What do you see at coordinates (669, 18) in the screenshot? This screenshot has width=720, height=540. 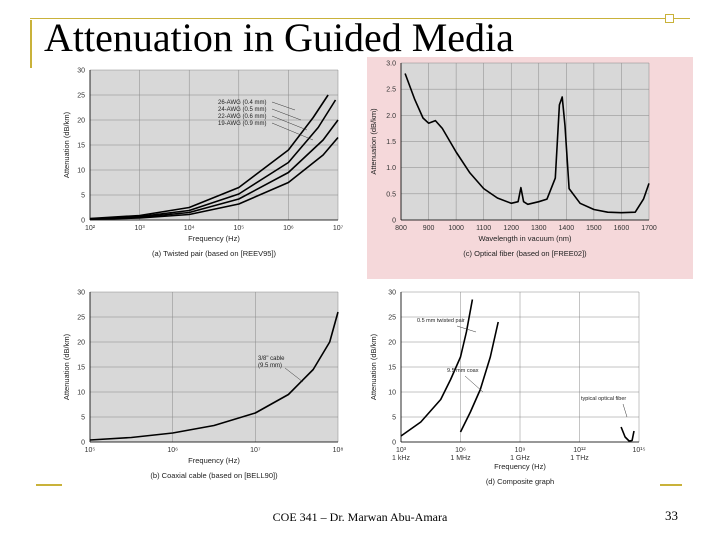 I see `corner-square-top-right` at bounding box center [669, 18].